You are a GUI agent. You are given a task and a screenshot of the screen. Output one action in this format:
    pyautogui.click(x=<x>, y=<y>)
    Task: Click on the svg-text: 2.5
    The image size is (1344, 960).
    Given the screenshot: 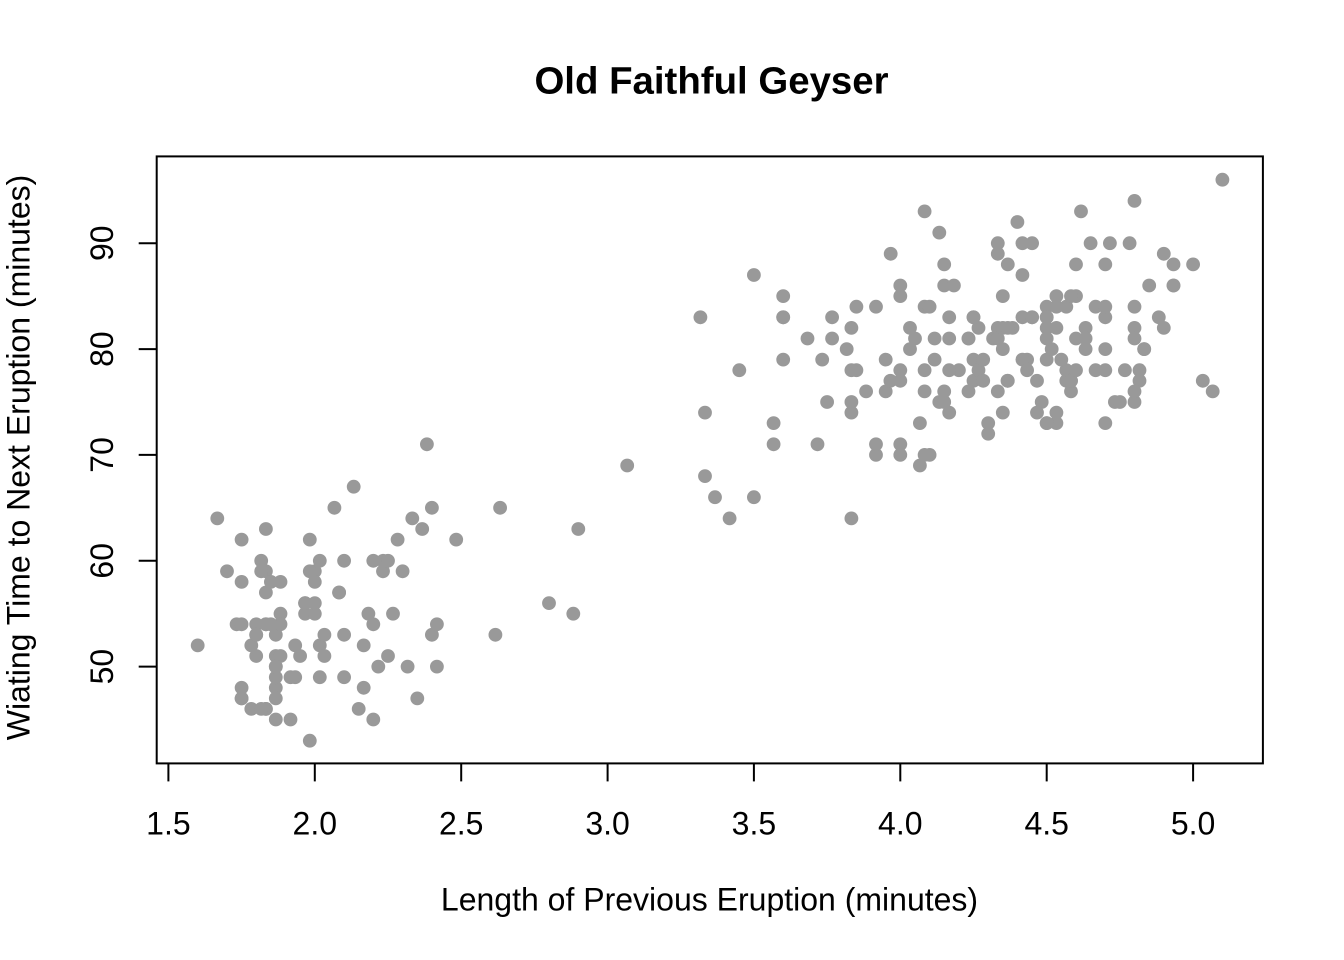 What is the action you would take?
    pyautogui.click(x=461, y=823)
    